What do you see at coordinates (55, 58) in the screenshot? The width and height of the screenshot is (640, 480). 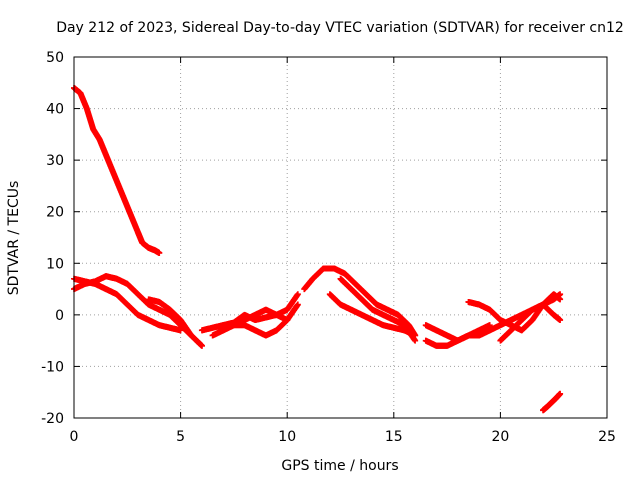 I see `y-tick-label: 50` at bounding box center [55, 58].